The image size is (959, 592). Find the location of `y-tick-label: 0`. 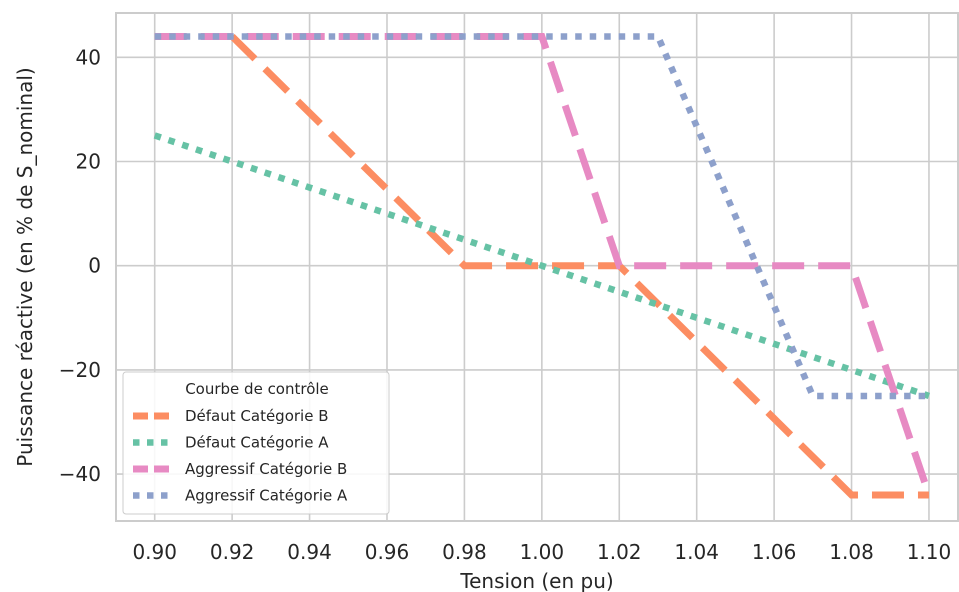

y-tick-label: 0 is located at coordinates (94, 266).